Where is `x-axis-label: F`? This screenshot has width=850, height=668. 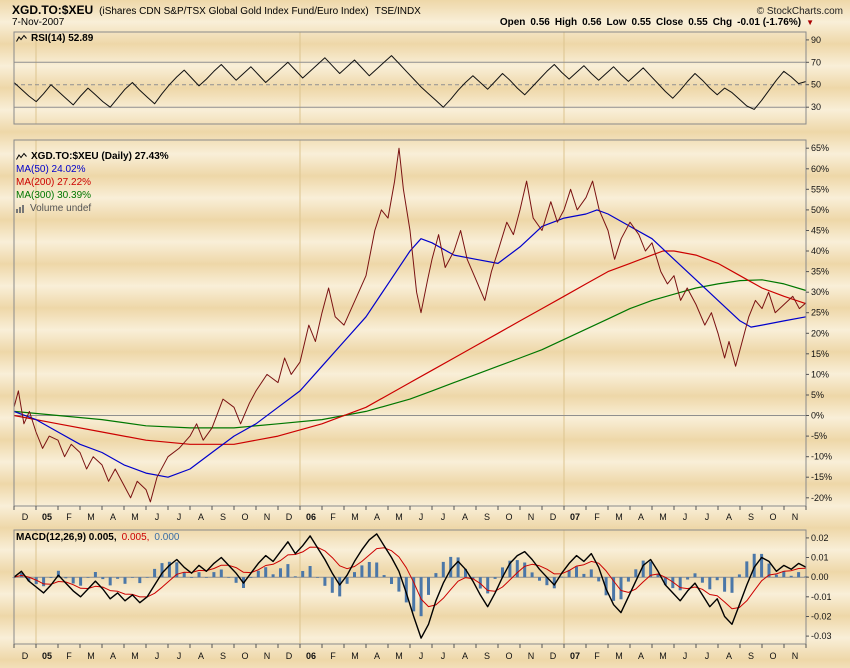
x-axis-label: F is located at coordinates (597, 517).